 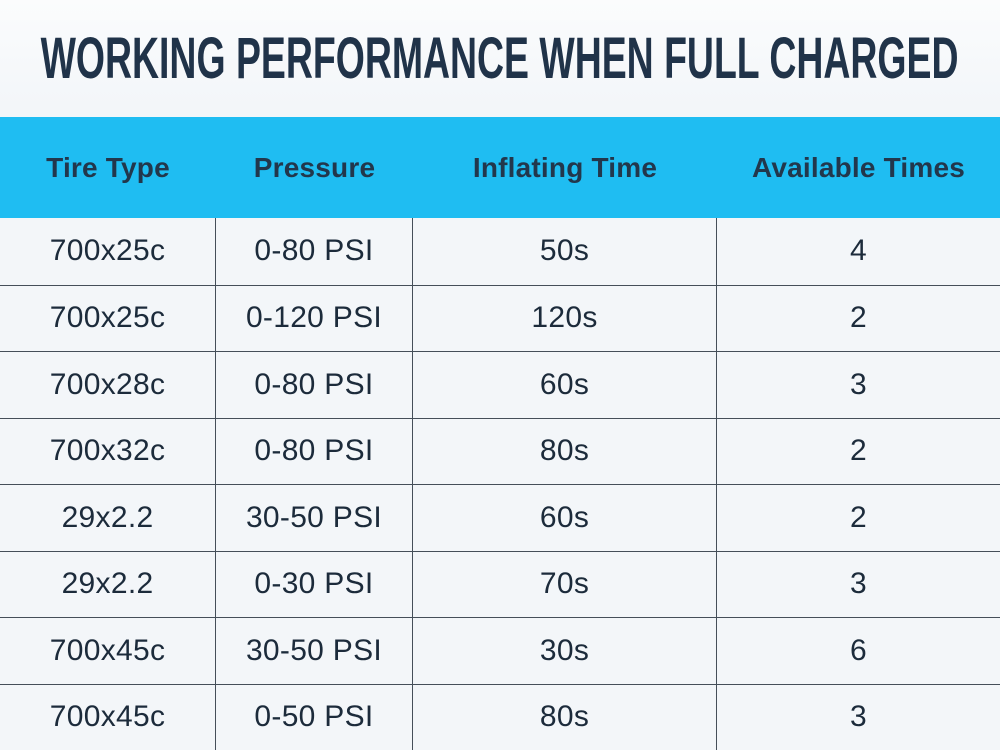 What do you see at coordinates (565, 251) in the screenshot?
I see `cell-inflating-time: 50s` at bounding box center [565, 251].